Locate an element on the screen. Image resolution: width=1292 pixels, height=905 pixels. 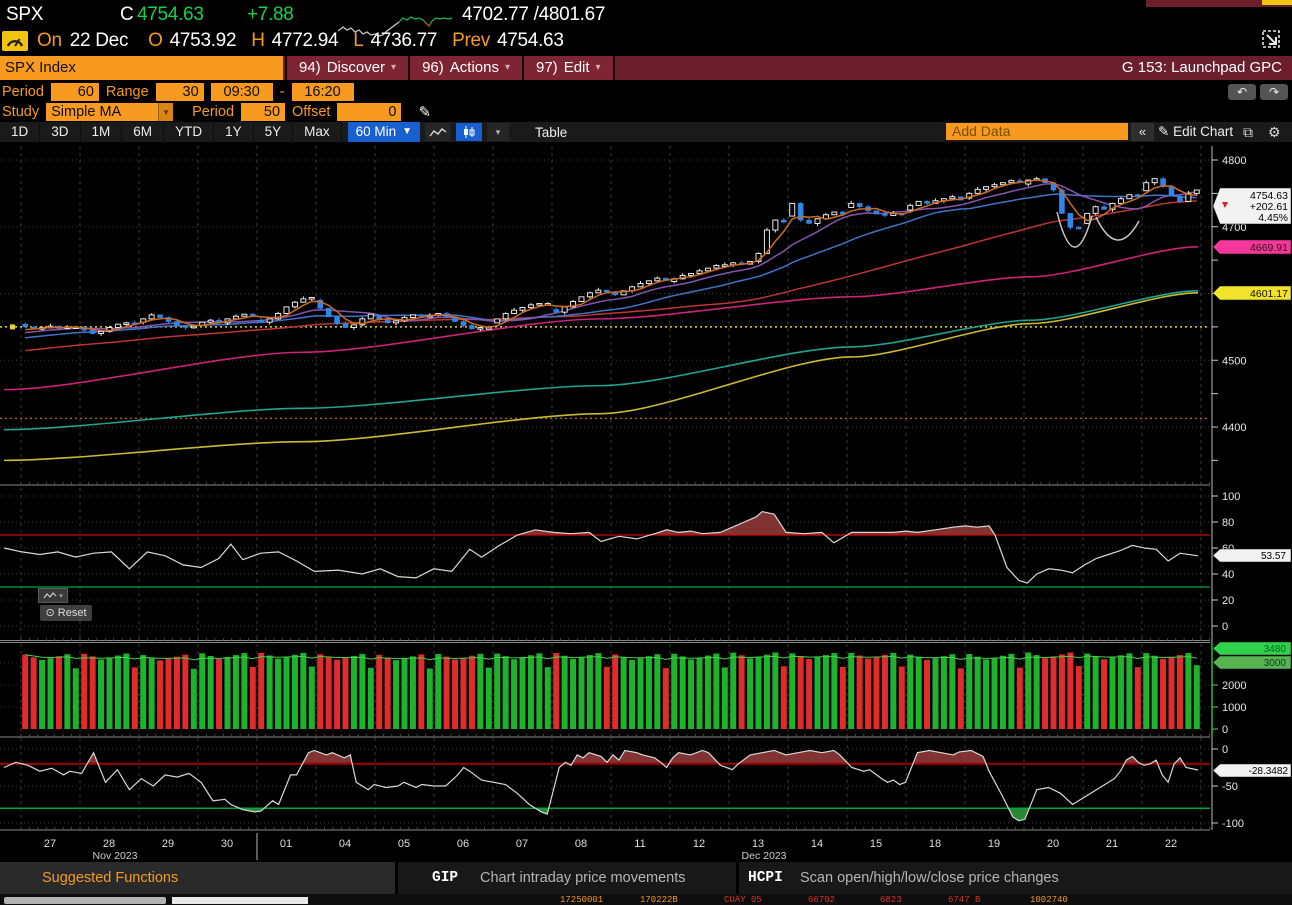
study-row: Study Simple MA ▾ Period 50 Offset 0 ✎ is located at coordinates (216, 111).